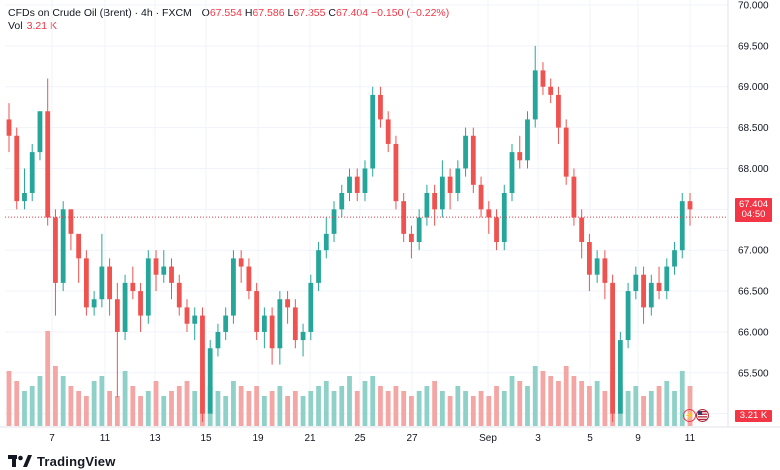 The height and width of the screenshot is (470, 780). I want to click on date-tick-label: 21, so click(310, 438).